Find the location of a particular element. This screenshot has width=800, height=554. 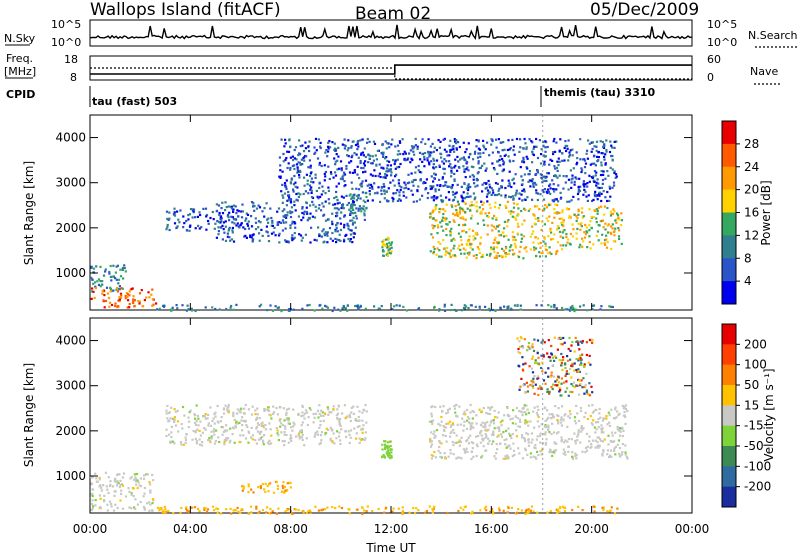

x-axis-label: Time UT is located at coordinates (390, 547).